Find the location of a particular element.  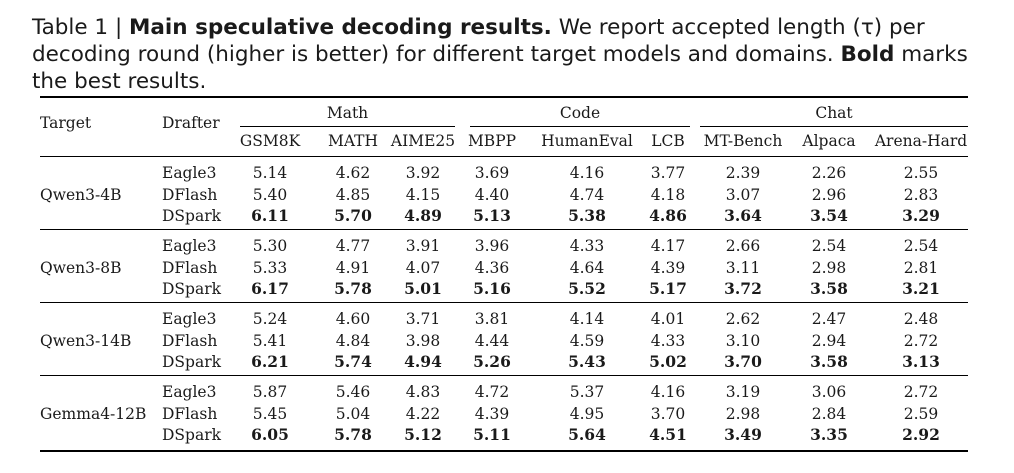

table-cell: 2.96 is located at coordinates (829, 194).